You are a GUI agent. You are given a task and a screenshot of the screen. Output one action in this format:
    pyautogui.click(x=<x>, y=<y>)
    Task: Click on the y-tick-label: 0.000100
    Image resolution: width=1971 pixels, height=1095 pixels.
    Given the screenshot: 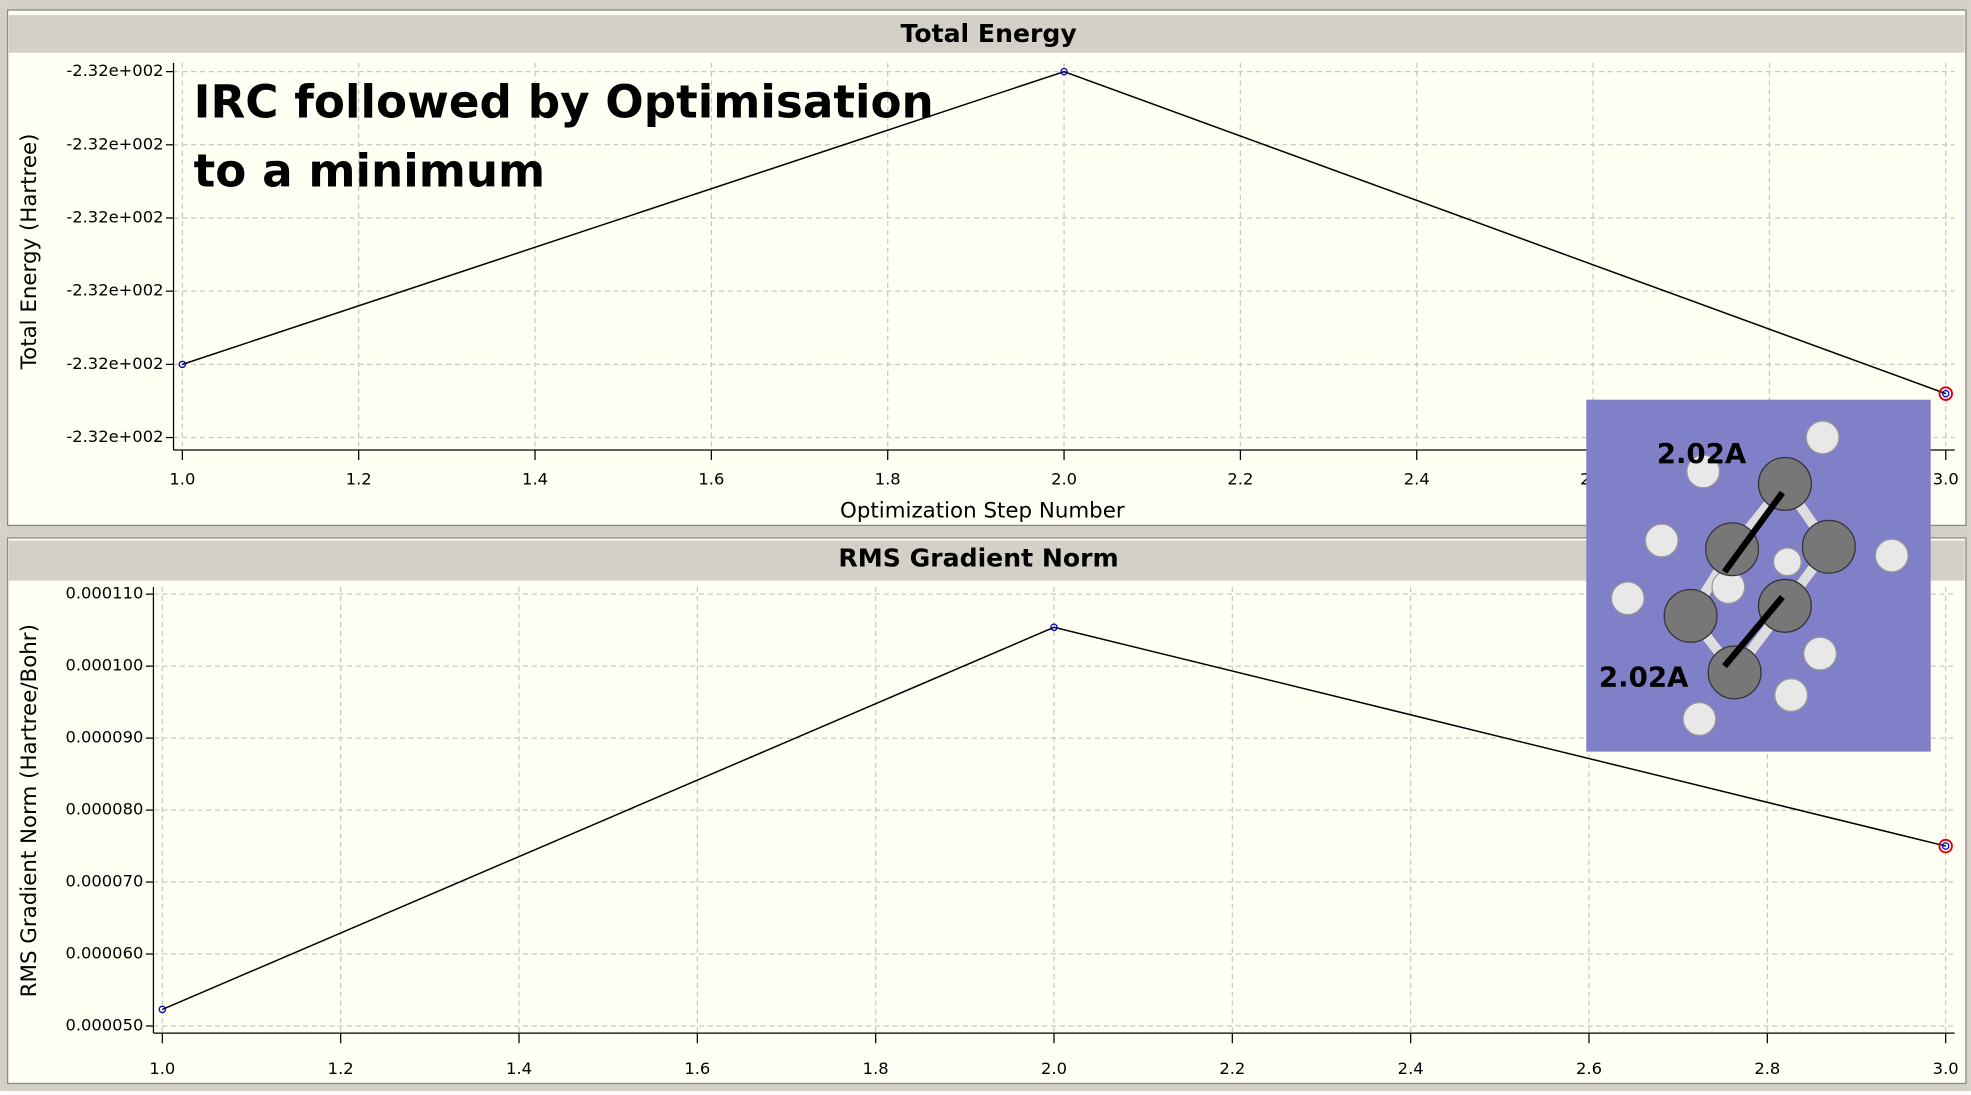 What is the action you would take?
    pyautogui.click(x=104, y=665)
    